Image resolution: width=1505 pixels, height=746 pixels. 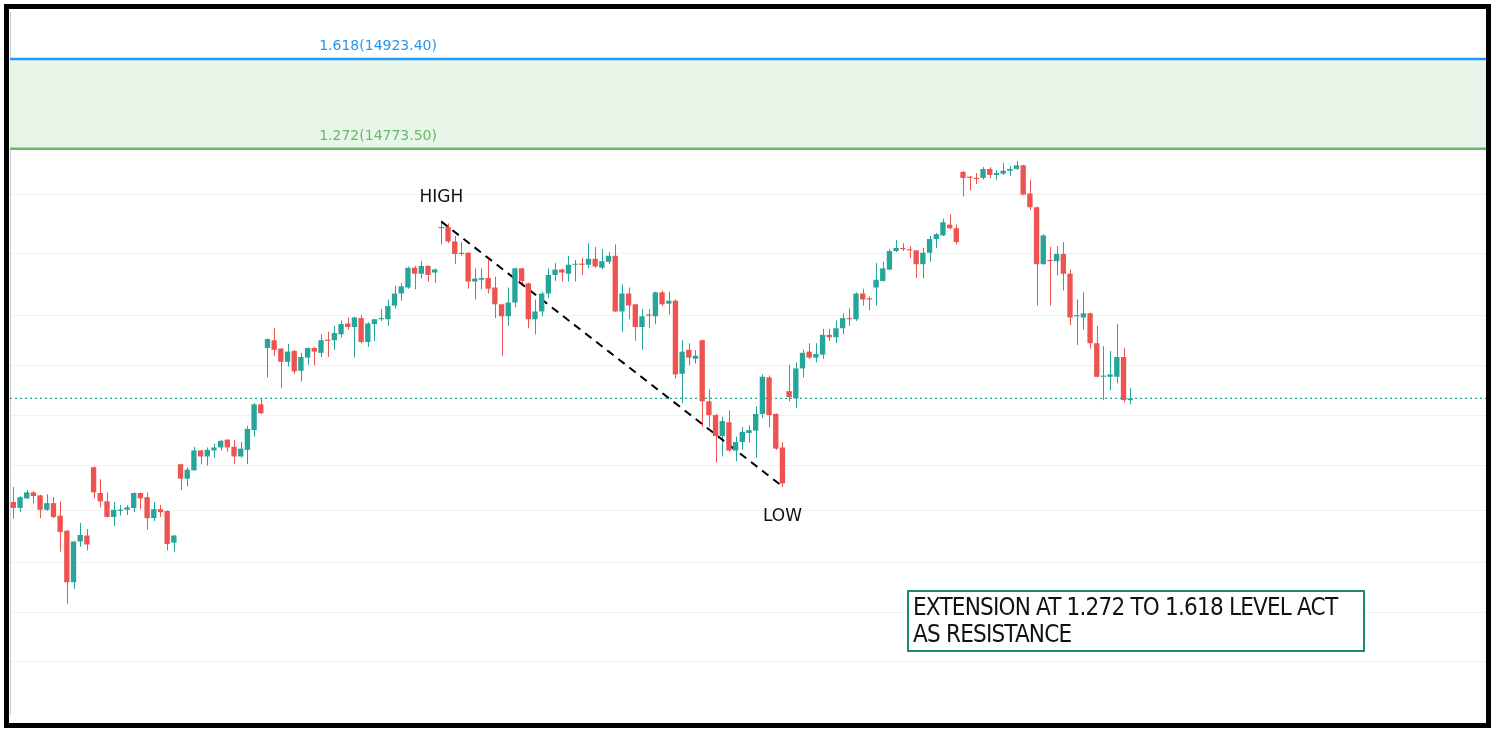 What do you see at coordinates (1136, 621) in the screenshot?
I see `annotation: EXTENSION AT 1.272 TO 1.618 LEVEL ACT AS RESISTANCE` at bounding box center [1136, 621].